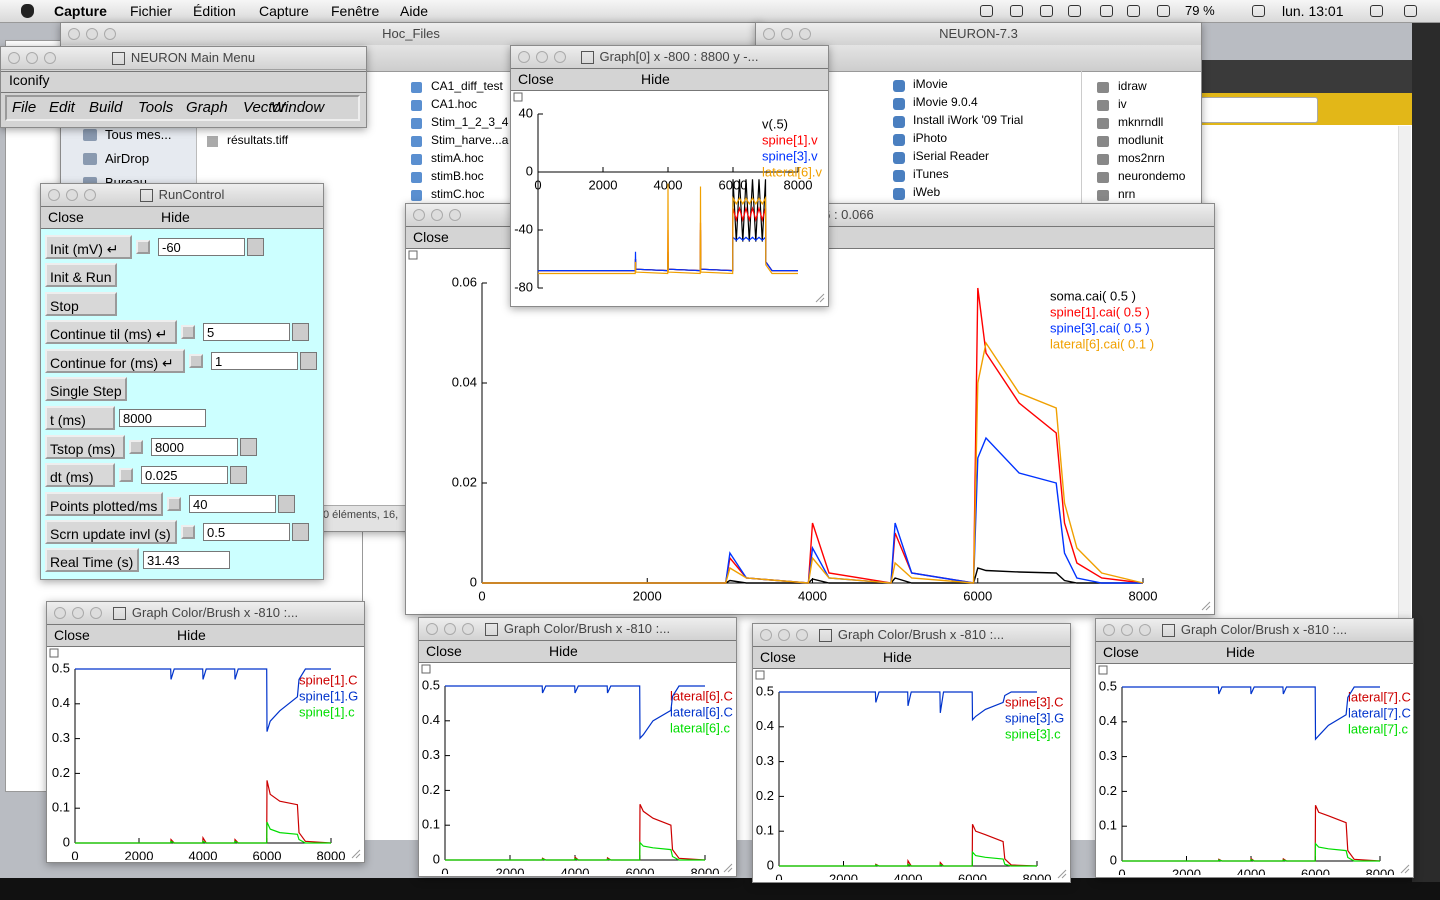 The height and width of the screenshot is (900, 1440). What do you see at coordinates (201, 247) in the screenshot?
I see `value-field: -60` at bounding box center [201, 247].